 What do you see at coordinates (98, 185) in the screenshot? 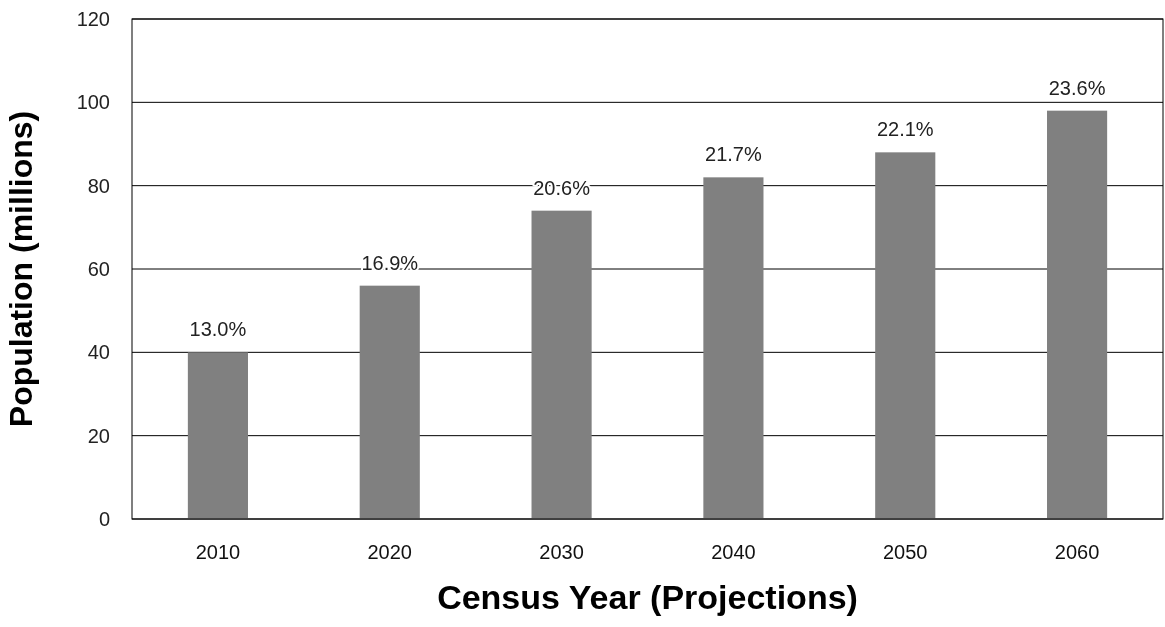
I see `y-tick-label: 80` at bounding box center [98, 185].